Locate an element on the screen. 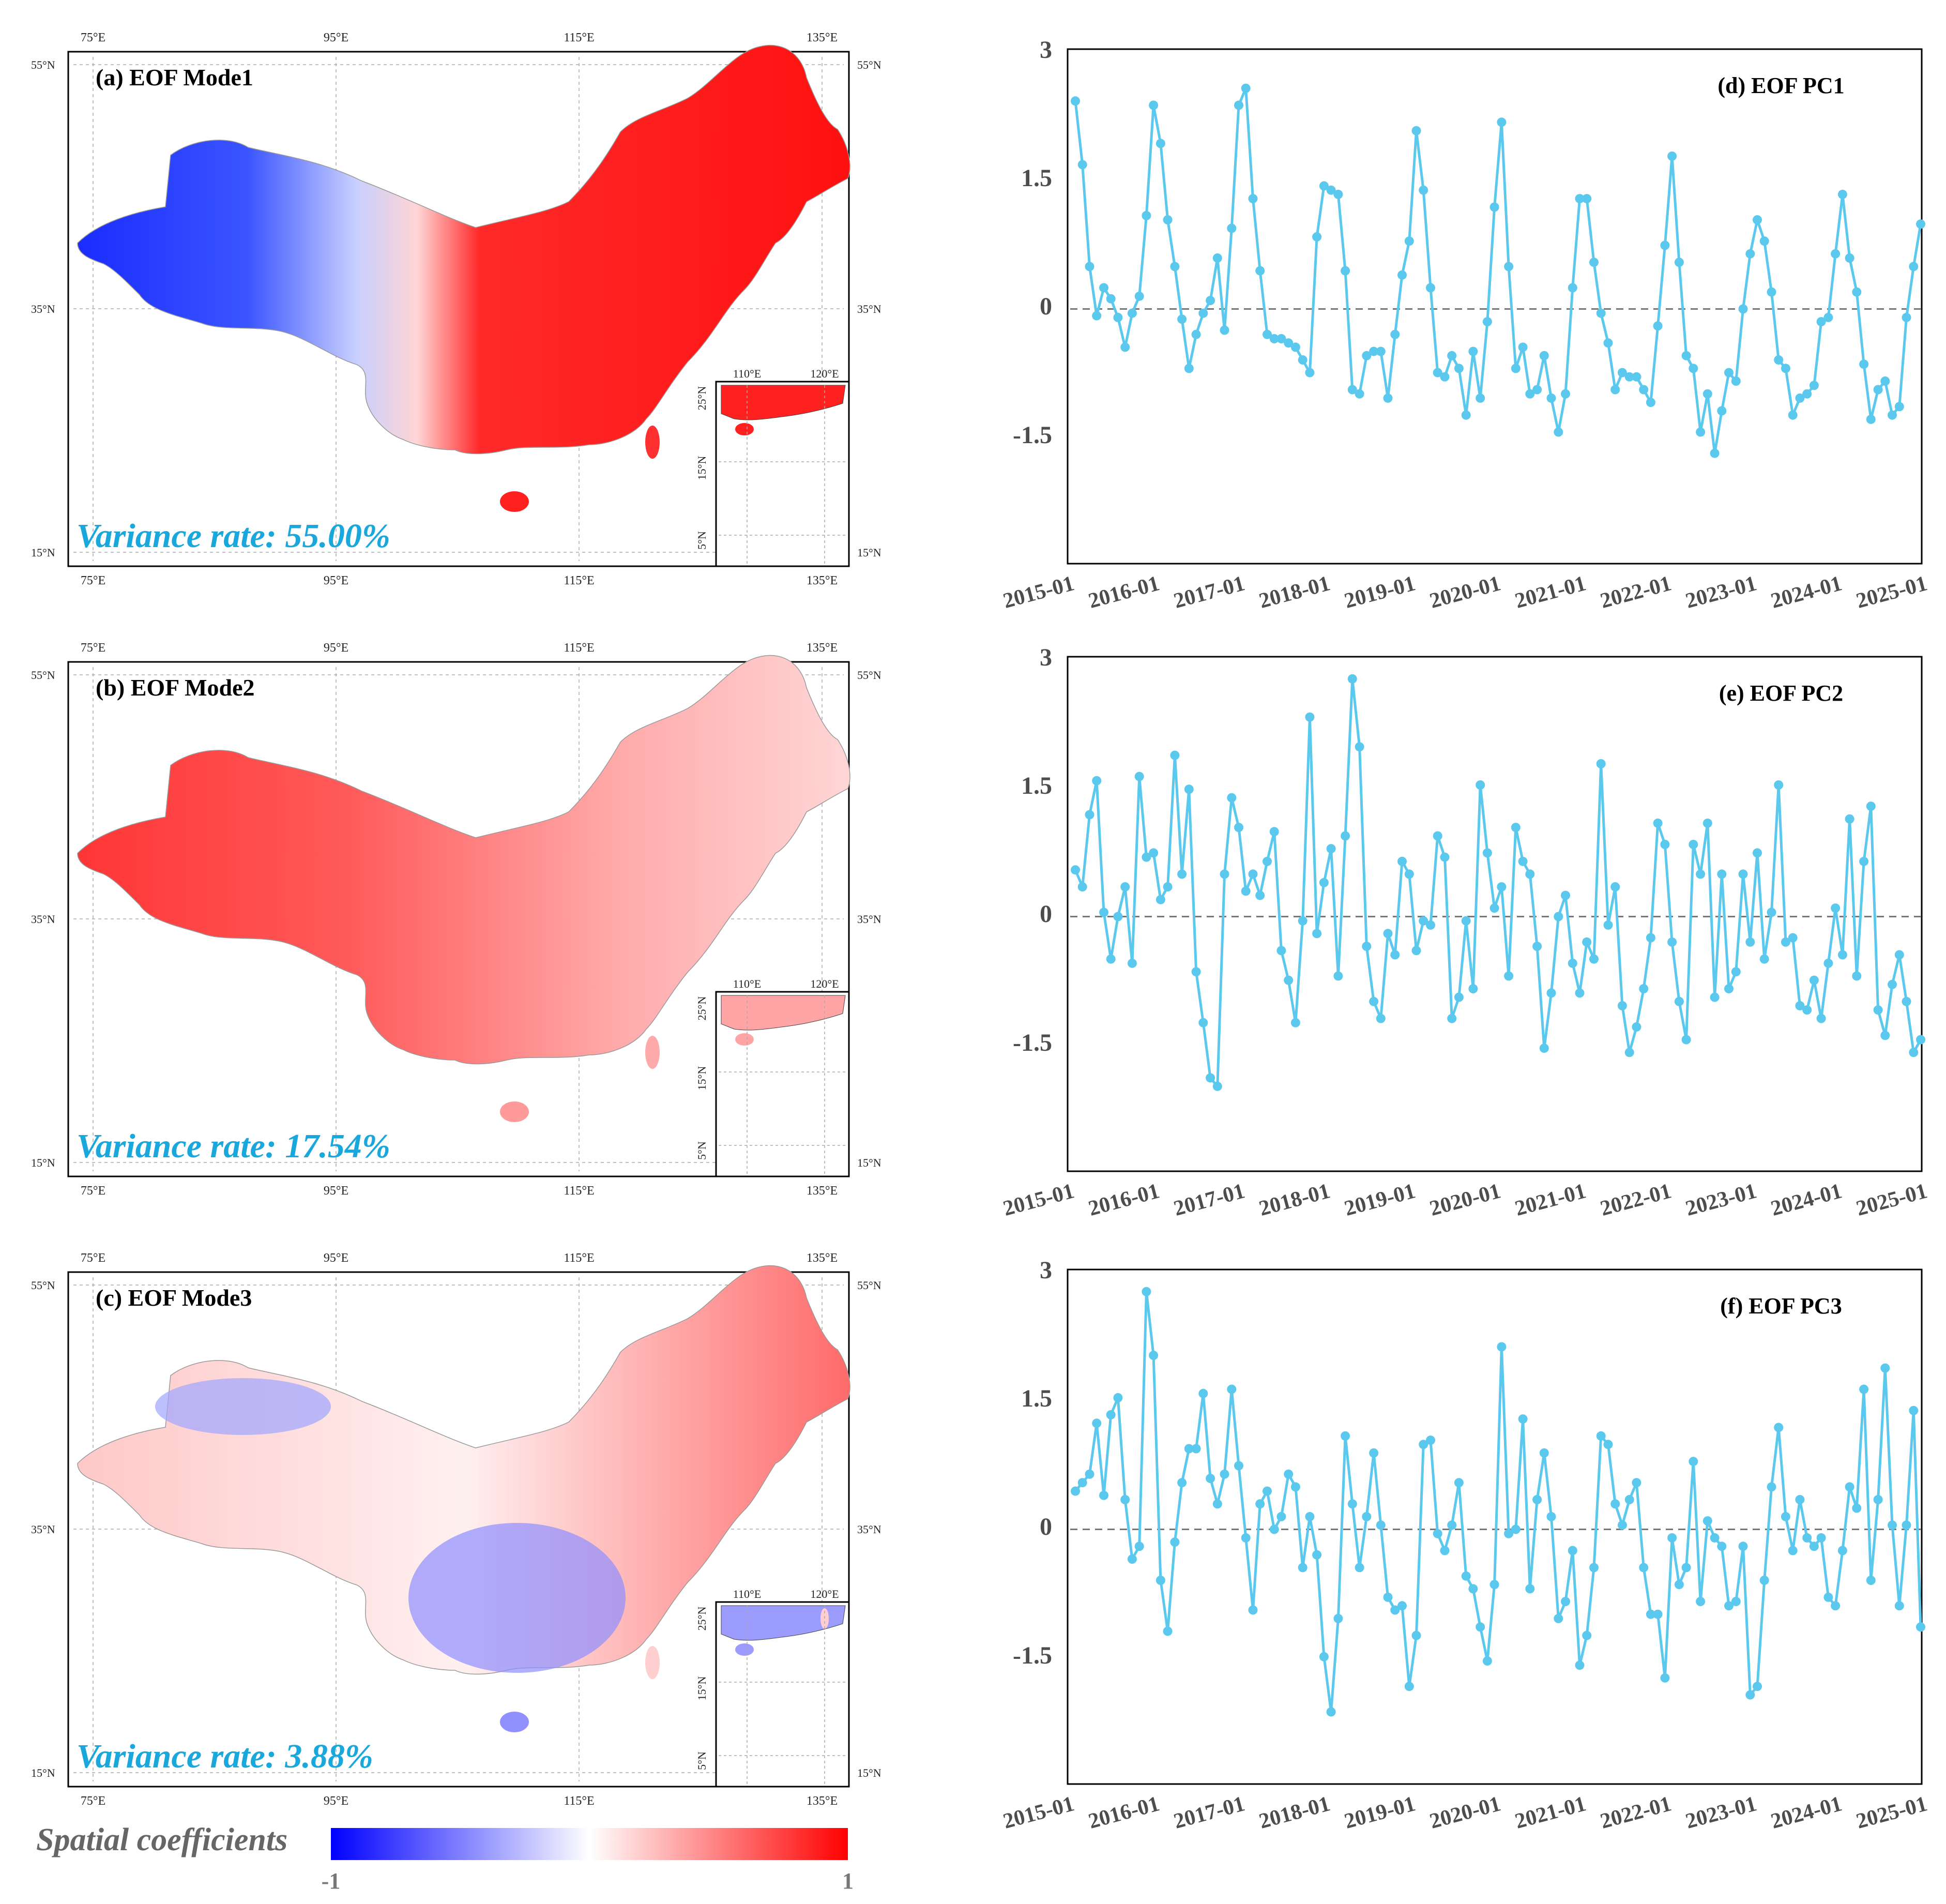 The height and width of the screenshot is (1904, 1946). colorbar-label: Spatial coefficients is located at coordinates (161, 1839).